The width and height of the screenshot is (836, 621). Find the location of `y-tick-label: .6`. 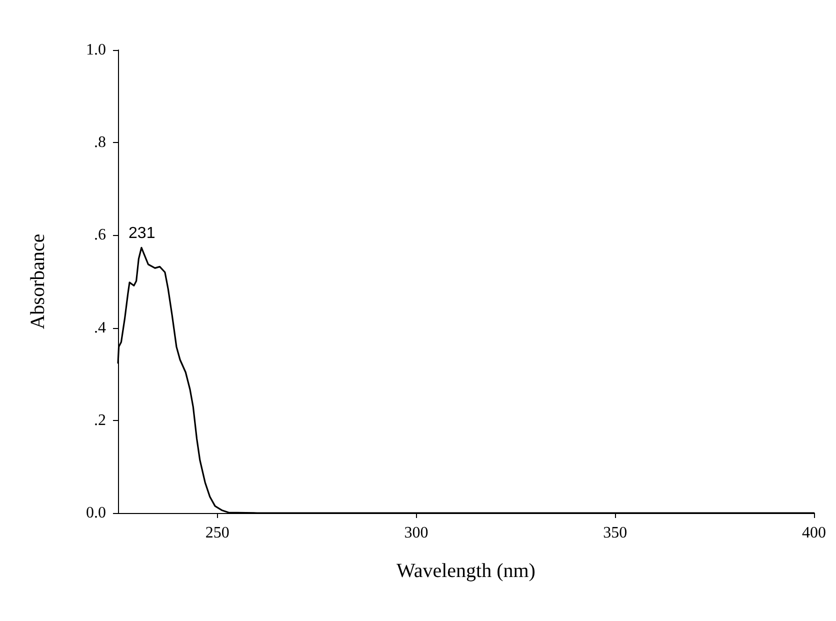

y-tick-label: .6 is located at coordinates (100, 235).